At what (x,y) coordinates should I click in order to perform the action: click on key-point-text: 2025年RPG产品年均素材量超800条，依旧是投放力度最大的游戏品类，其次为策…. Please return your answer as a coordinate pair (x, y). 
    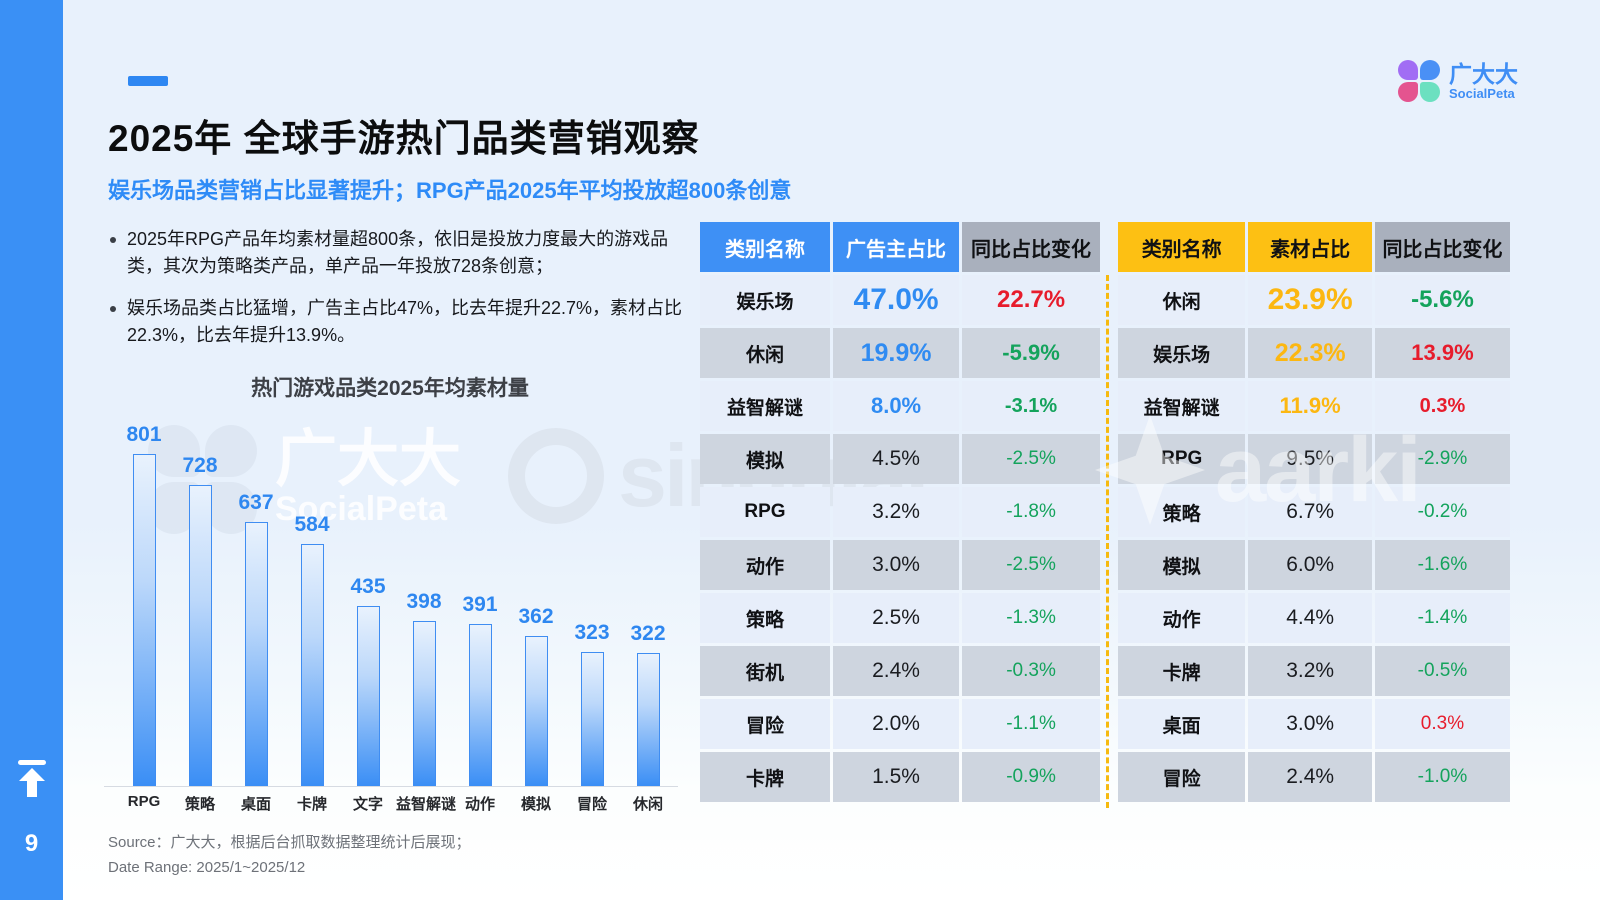
    Looking at the image, I should click on (398, 252).